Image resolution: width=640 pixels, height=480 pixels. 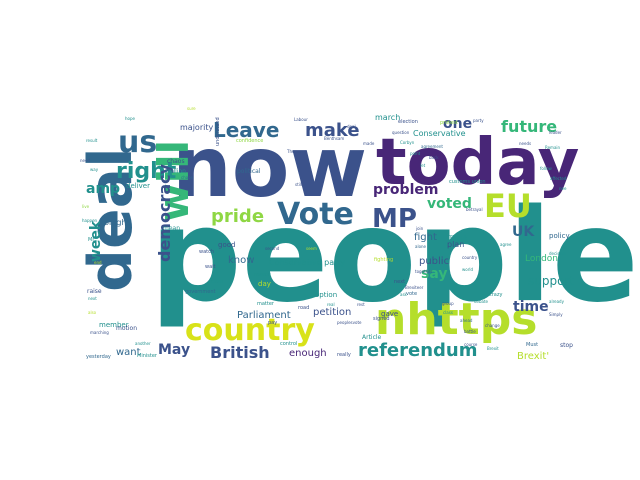 What do you see at coordinates (478, 120) in the screenshot?
I see `word-89: party` at bounding box center [478, 120].